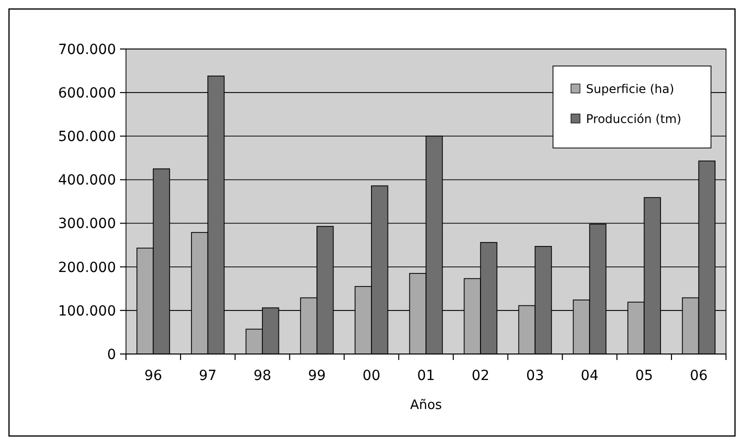  Describe the element at coordinates (481, 376) in the screenshot. I see `x-tick-label: 02` at that location.